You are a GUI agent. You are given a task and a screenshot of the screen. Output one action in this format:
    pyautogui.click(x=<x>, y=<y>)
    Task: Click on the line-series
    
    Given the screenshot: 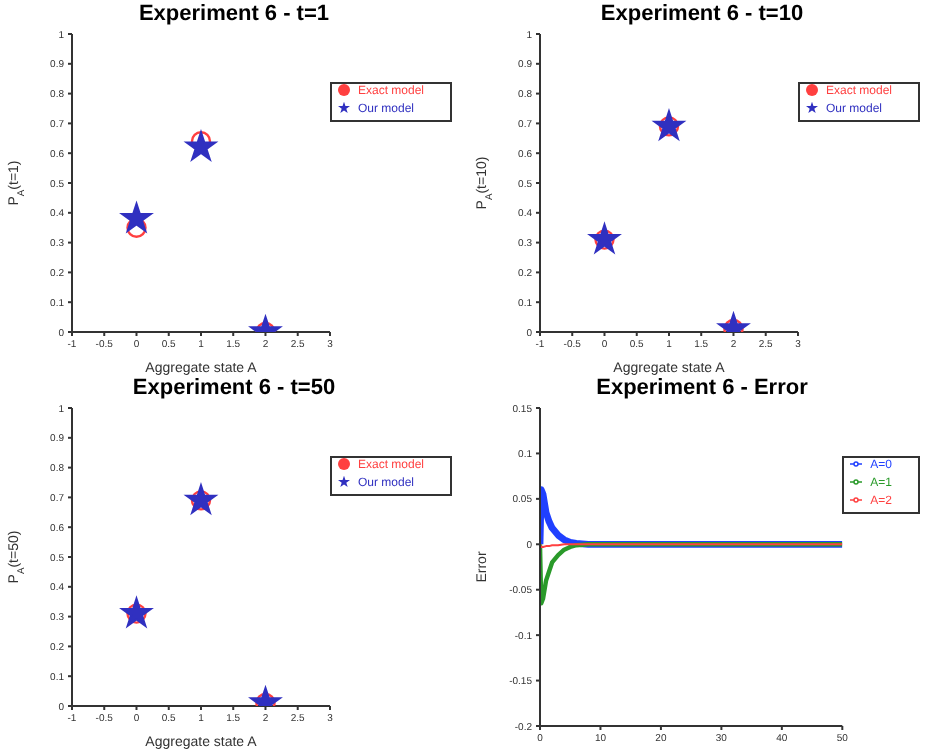 What is the action you would take?
    pyautogui.click(x=691, y=574)
    